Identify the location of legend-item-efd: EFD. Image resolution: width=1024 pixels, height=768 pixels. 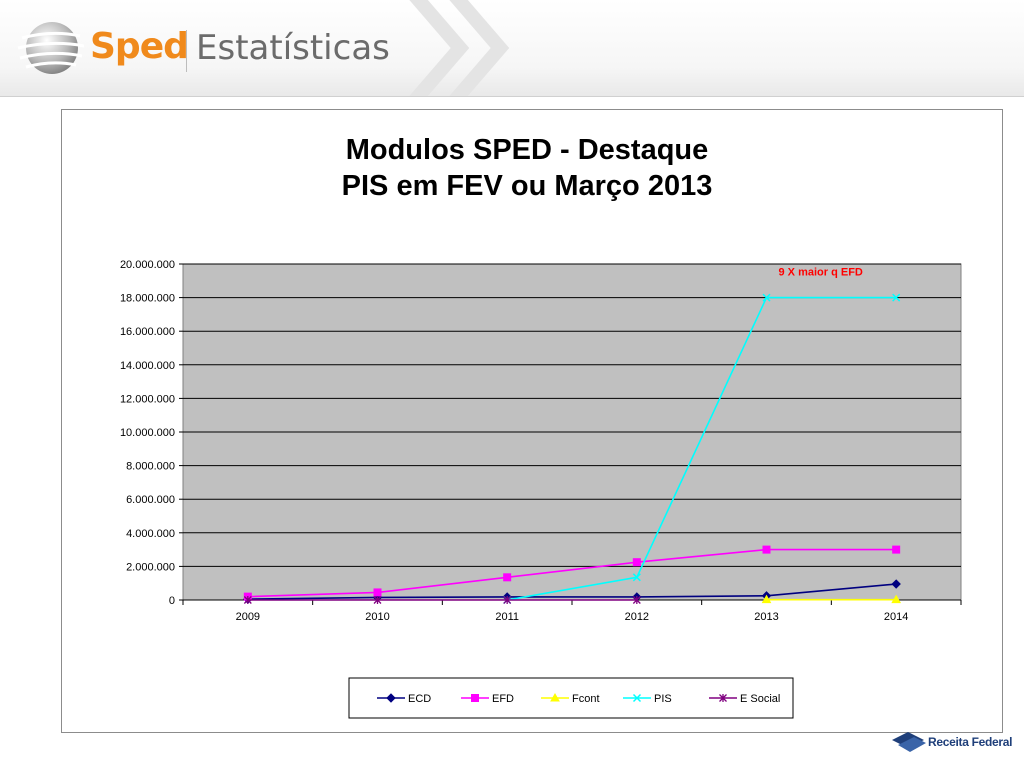
(487, 699).